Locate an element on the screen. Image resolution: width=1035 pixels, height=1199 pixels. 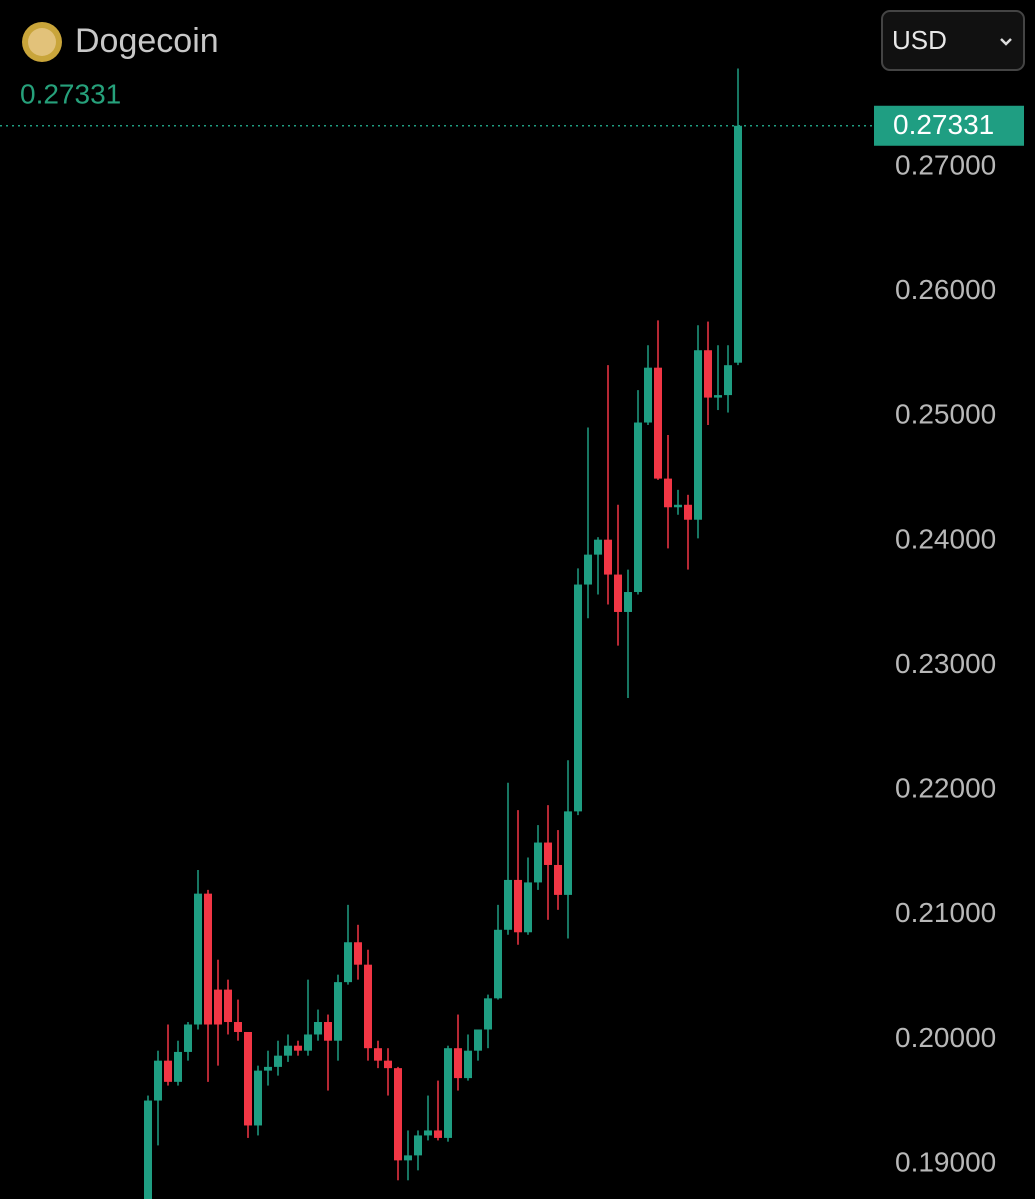
y-tick-label: 0.22000 is located at coordinates (945, 788).